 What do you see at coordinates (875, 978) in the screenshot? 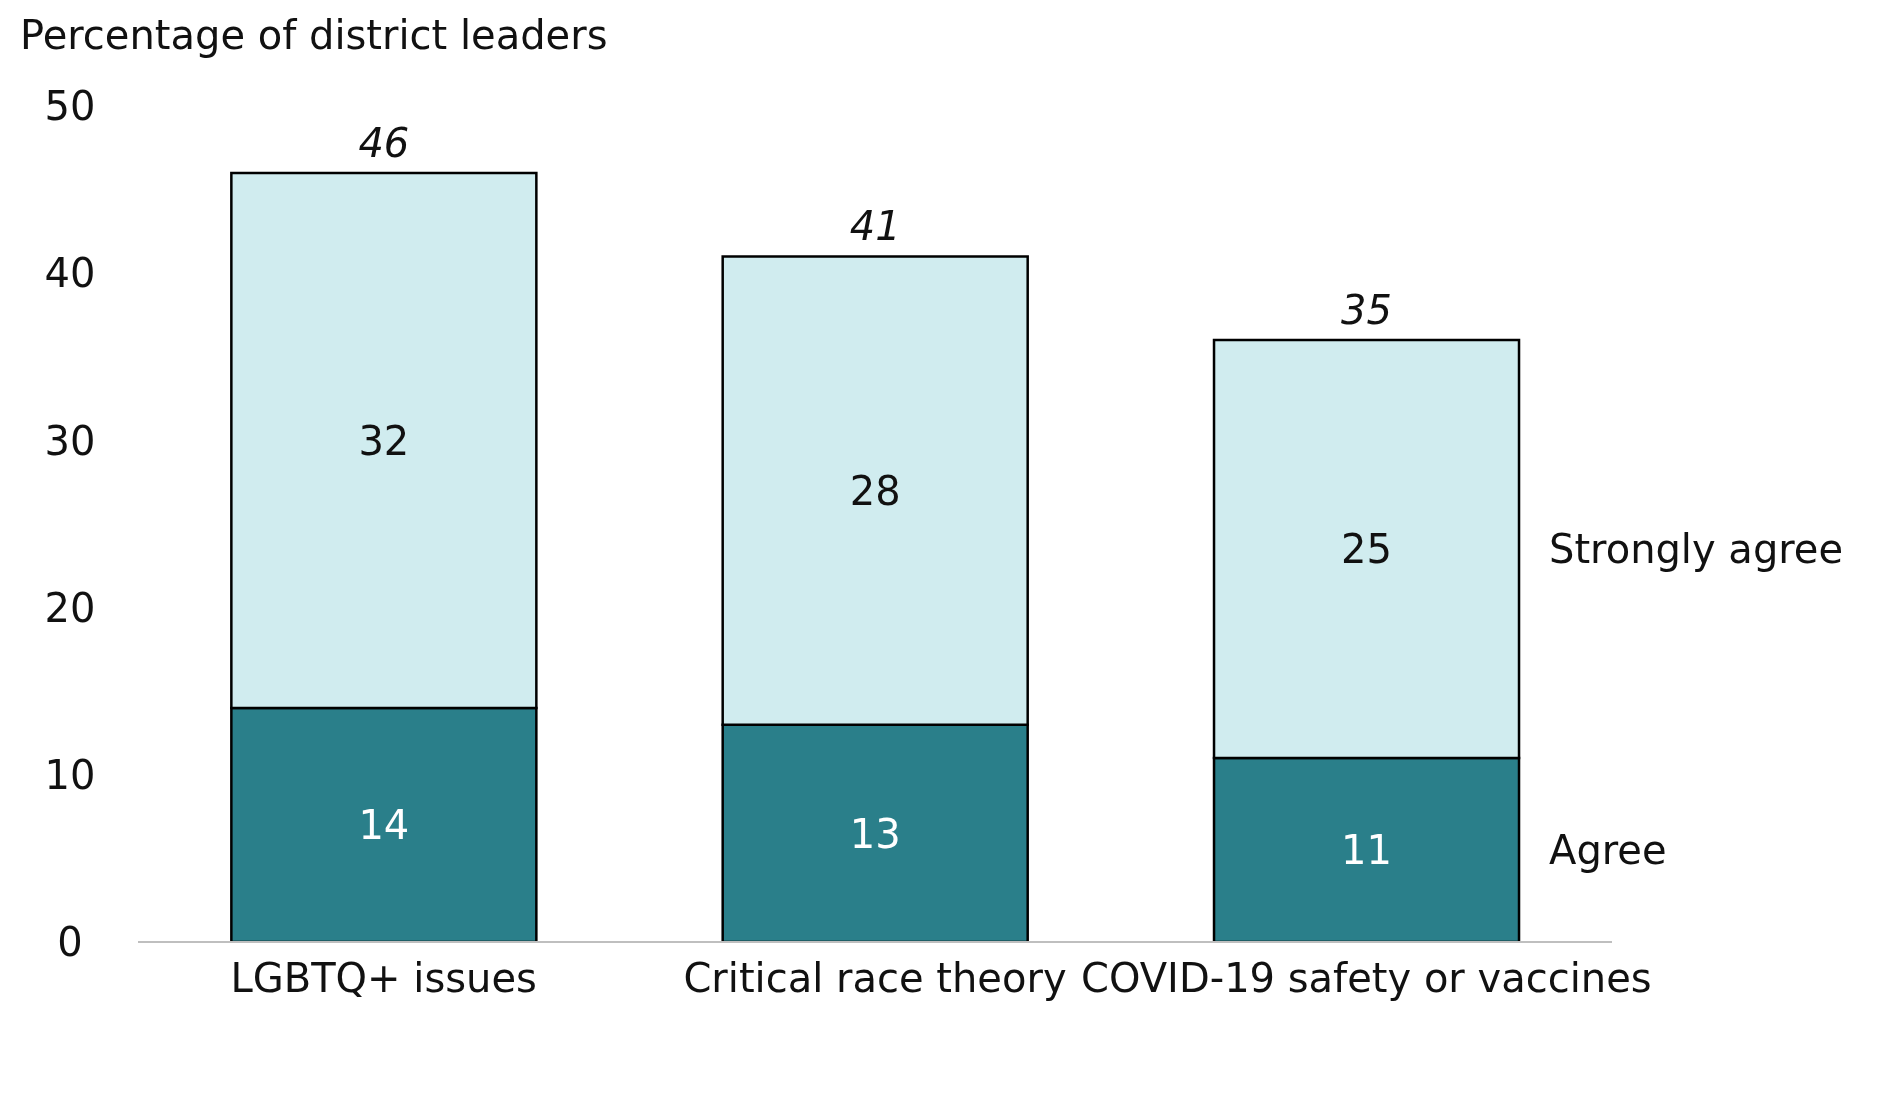
I see `x-tick-label: Critical race theory` at bounding box center [875, 978].